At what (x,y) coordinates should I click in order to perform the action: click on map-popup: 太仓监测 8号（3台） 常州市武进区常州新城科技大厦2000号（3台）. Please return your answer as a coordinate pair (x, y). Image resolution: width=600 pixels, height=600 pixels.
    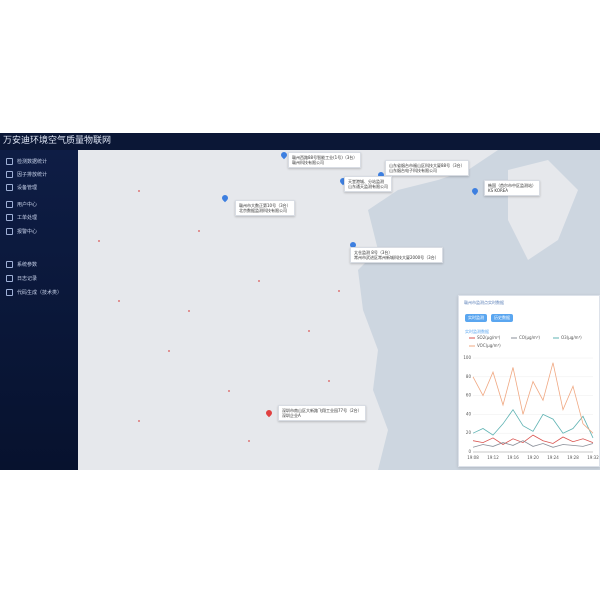
    Looking at the image, I should click on (396, 255).